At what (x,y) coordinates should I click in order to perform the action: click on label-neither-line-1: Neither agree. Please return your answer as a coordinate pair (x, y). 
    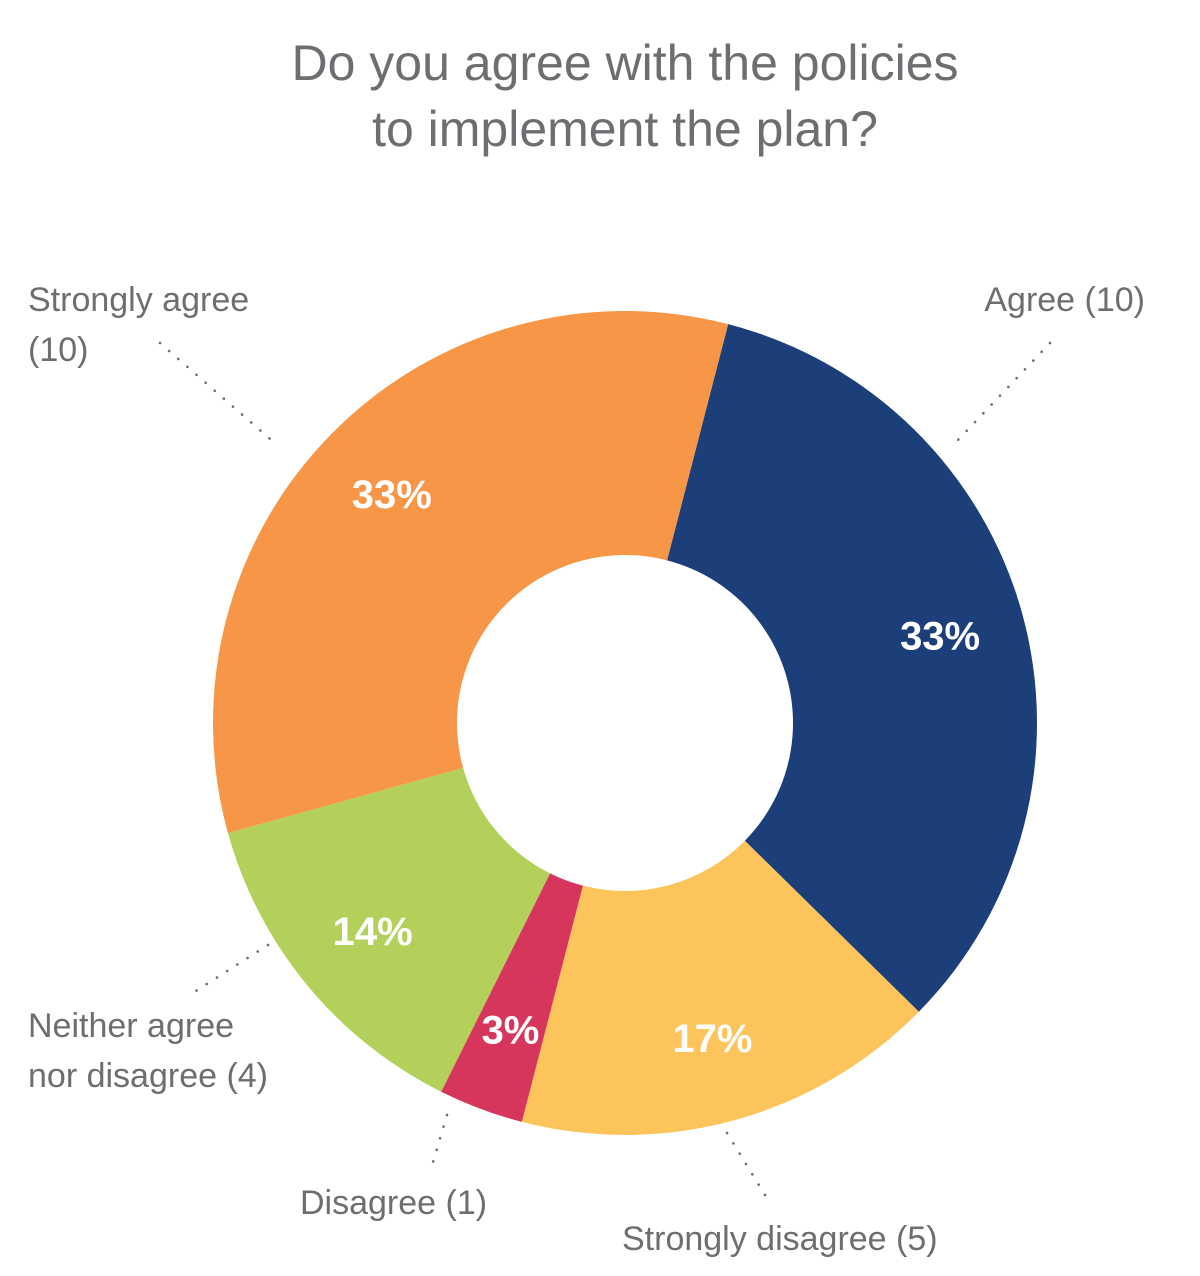
    Looking at the image, I should click on (131, 1026).